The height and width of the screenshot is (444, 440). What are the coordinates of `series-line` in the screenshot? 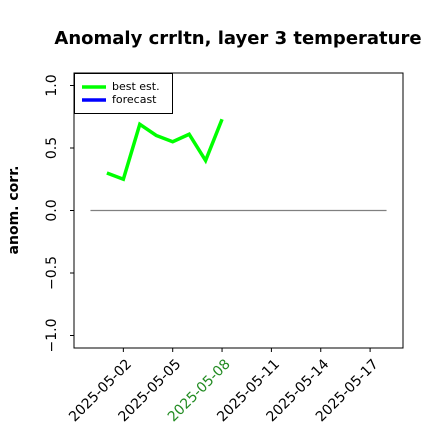 It's located at (165, 150).